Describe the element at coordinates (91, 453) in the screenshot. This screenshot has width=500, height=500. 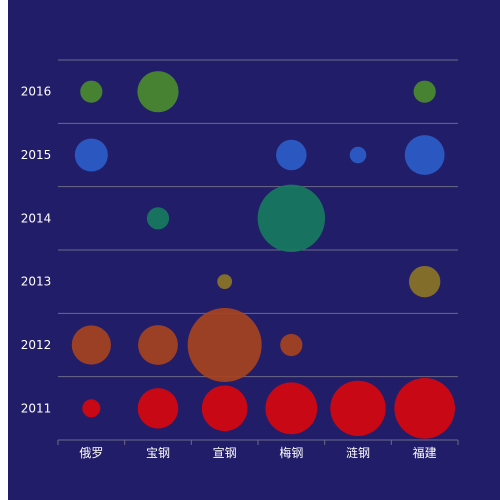
I see `x-tick-label: 俄罗` at that location.